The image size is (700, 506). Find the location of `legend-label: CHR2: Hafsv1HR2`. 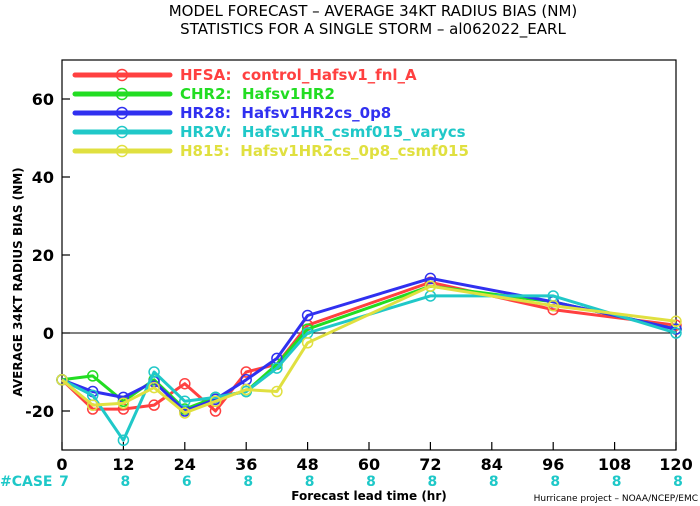

legend-label: CHR2: Hafsv1HR2 is located at coordinates (257, 94).